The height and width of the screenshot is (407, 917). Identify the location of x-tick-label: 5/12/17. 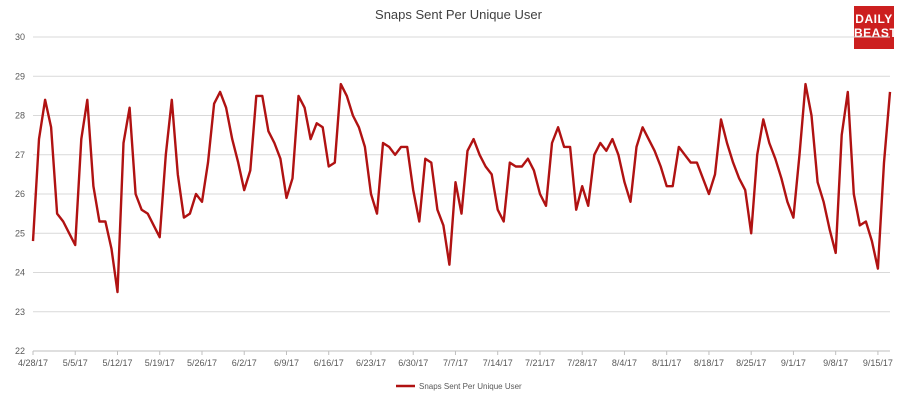
(117, 363).